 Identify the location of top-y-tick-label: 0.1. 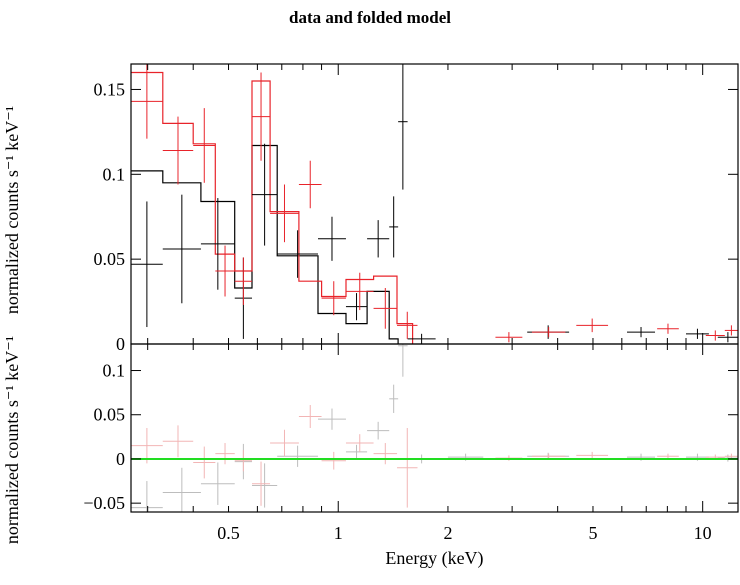
(114, 174).